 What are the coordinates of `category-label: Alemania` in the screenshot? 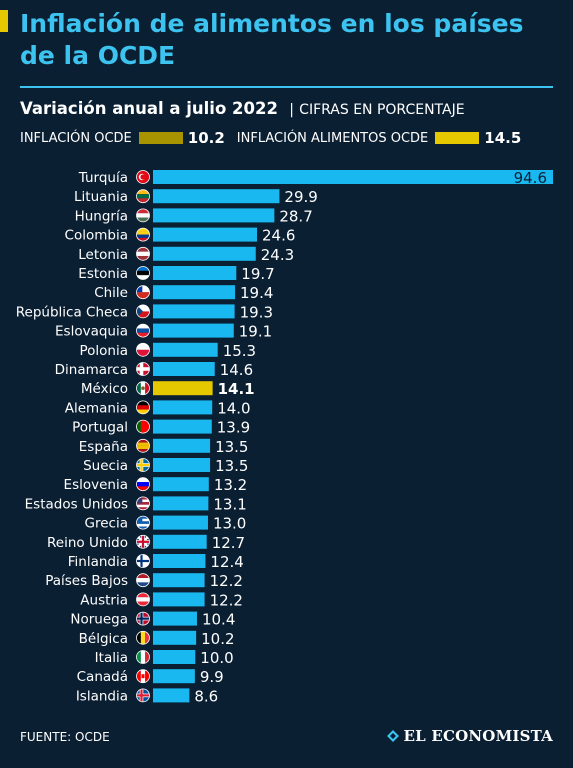 It's located at (96, 408).